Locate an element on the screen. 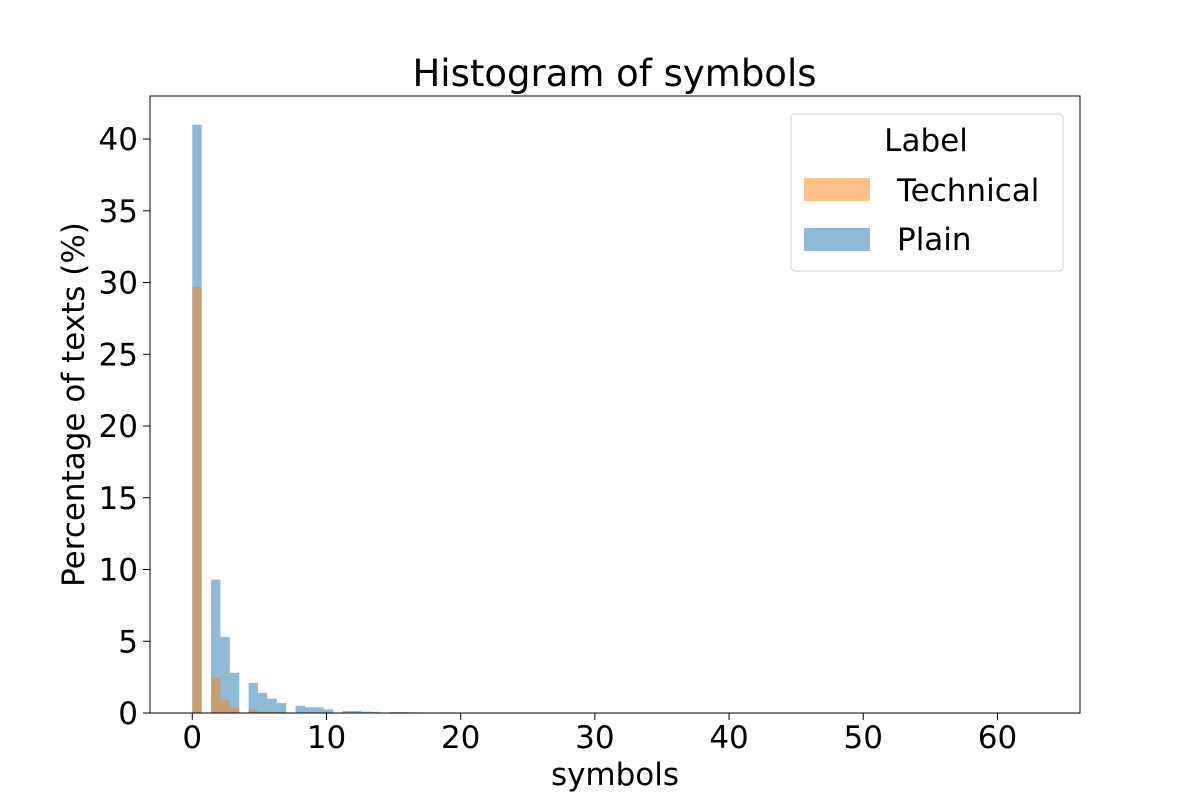  y-tick-label-7: 35 is located at coordinates (118, 212).